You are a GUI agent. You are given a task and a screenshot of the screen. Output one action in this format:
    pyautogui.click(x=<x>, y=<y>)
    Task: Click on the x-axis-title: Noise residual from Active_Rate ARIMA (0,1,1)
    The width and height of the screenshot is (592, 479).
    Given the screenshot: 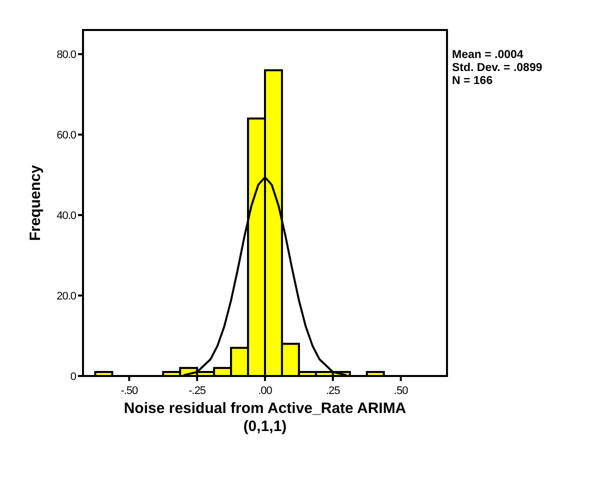 What is the action you would take?
    pyautogui.click(x=265, y=417)
    